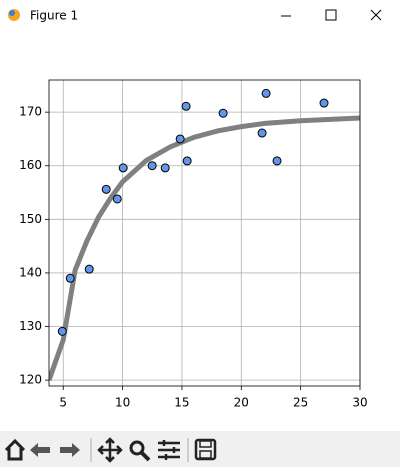 This screenshot has width=400, height=471. I want to click on forward-button, so click(70, 450).